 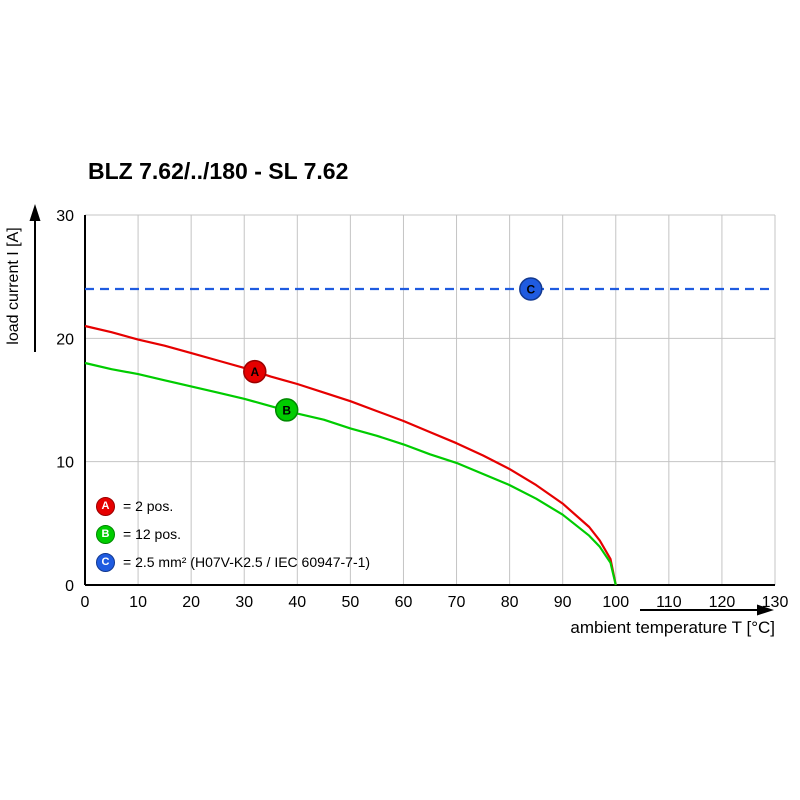 What do you see at coordinates (218, 171) in the screenshot?
I see `page-title: BLZ 7.62/../180 - SL 7.62` at bounding box center [218, 171].